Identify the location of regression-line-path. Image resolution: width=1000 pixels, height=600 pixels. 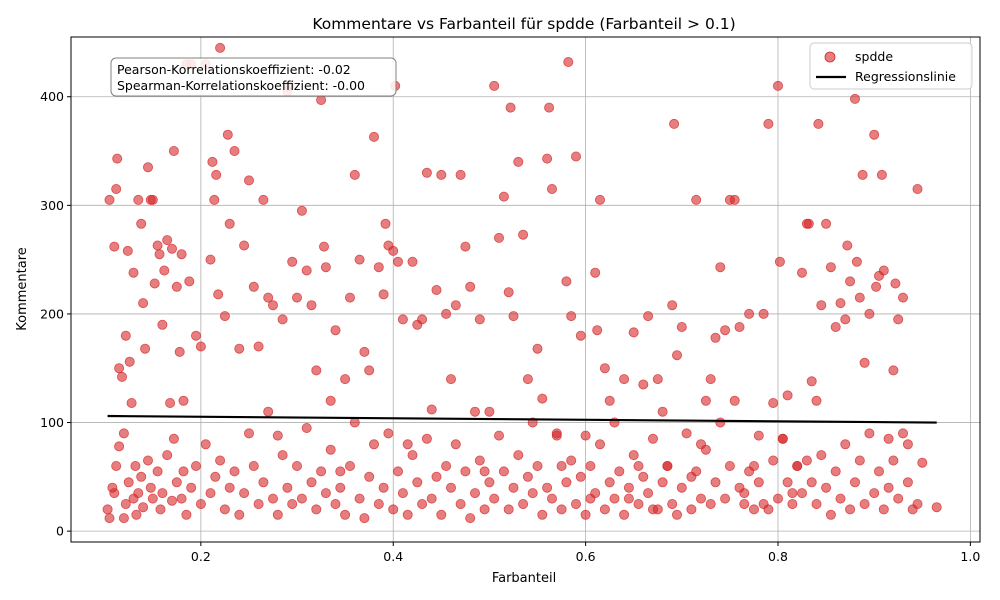
(522, 419).